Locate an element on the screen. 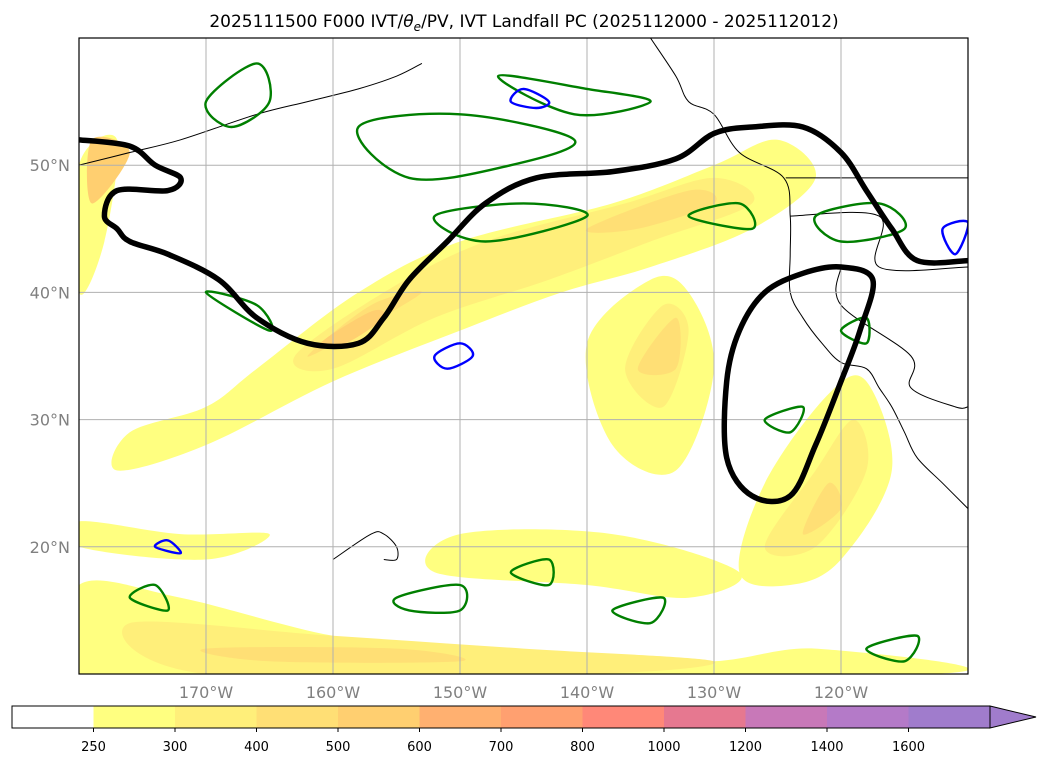 The image size is (1047, 767). colorbar-tick-label: 800 is located at coordinates (582, 747).